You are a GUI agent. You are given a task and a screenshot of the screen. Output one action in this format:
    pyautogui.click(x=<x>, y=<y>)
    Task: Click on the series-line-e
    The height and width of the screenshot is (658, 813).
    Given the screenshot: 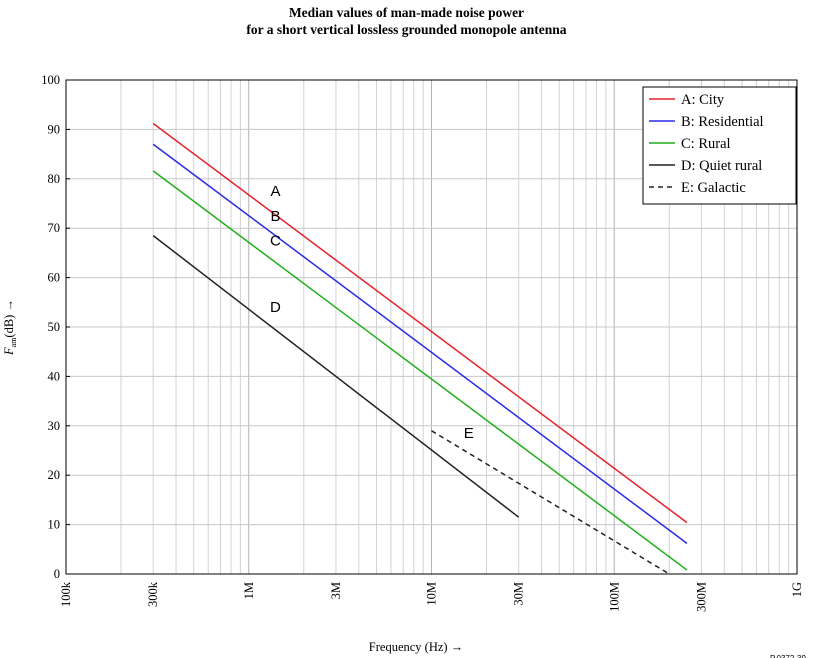 What is the action you would take?
    pyautogui.click(x=550, y=502)
    